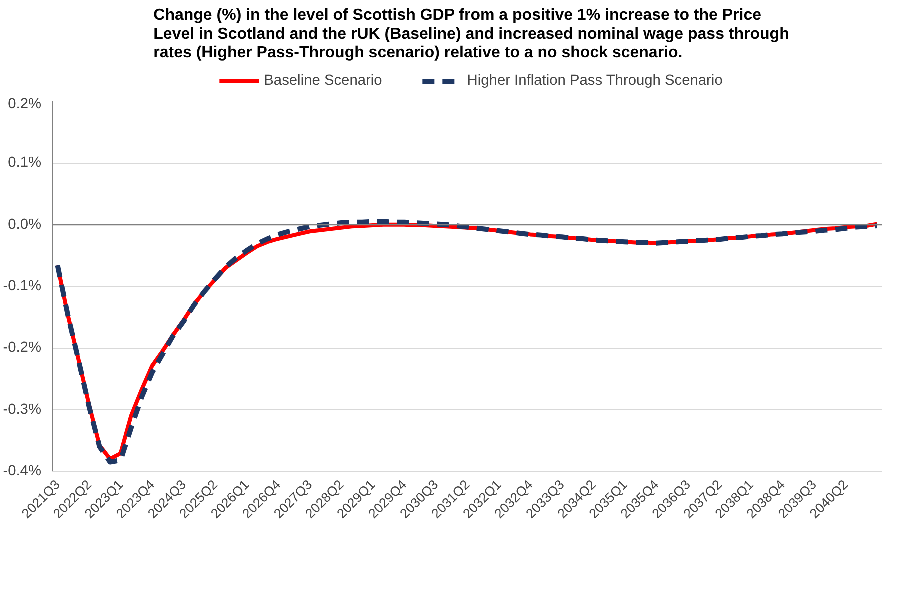  I want to click on y-tick-label: -0.1%, so click(22, 286).